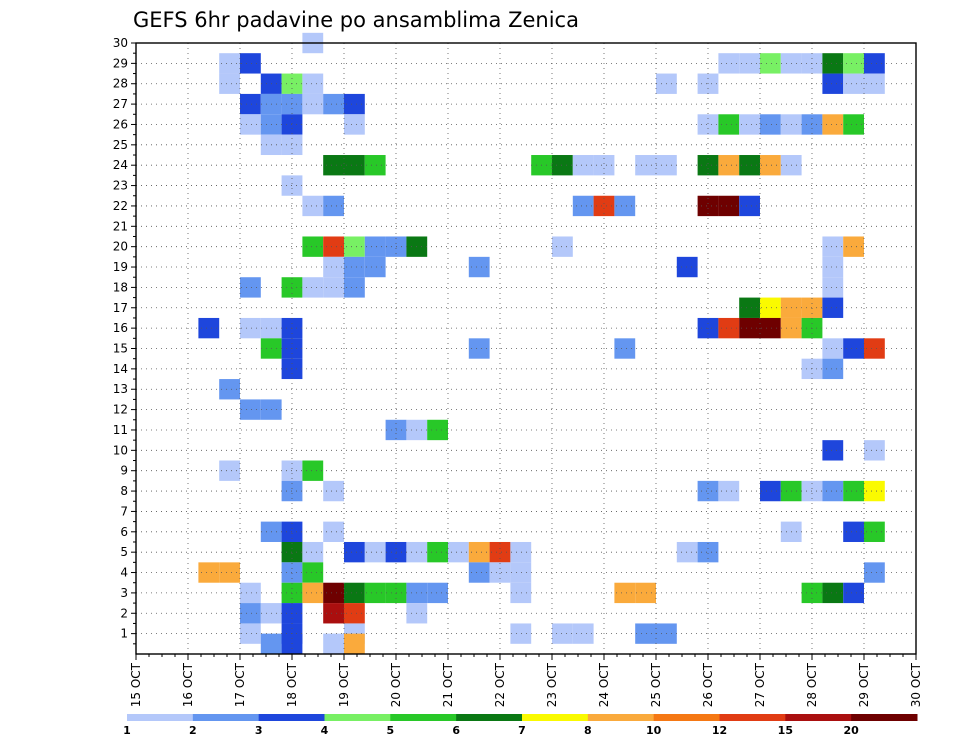  I want to click on y-tick-label: 15, so click(120, 349).